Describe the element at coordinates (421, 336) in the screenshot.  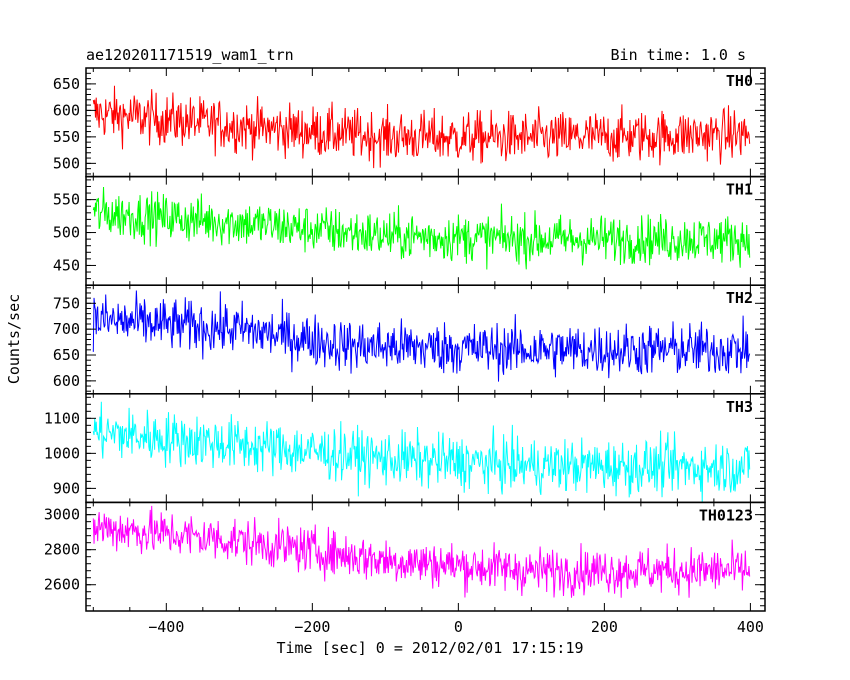
I see `series-line-th2` at that location.